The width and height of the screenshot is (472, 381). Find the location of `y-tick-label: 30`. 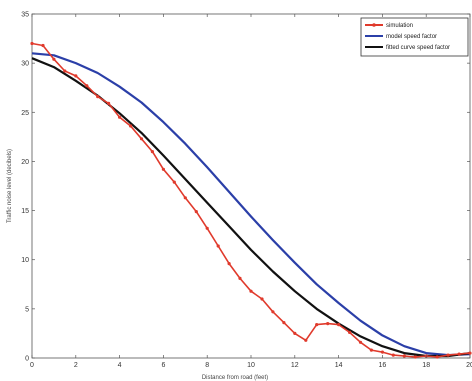

y-tick-label: 30 is located at coordinates (25, 64).